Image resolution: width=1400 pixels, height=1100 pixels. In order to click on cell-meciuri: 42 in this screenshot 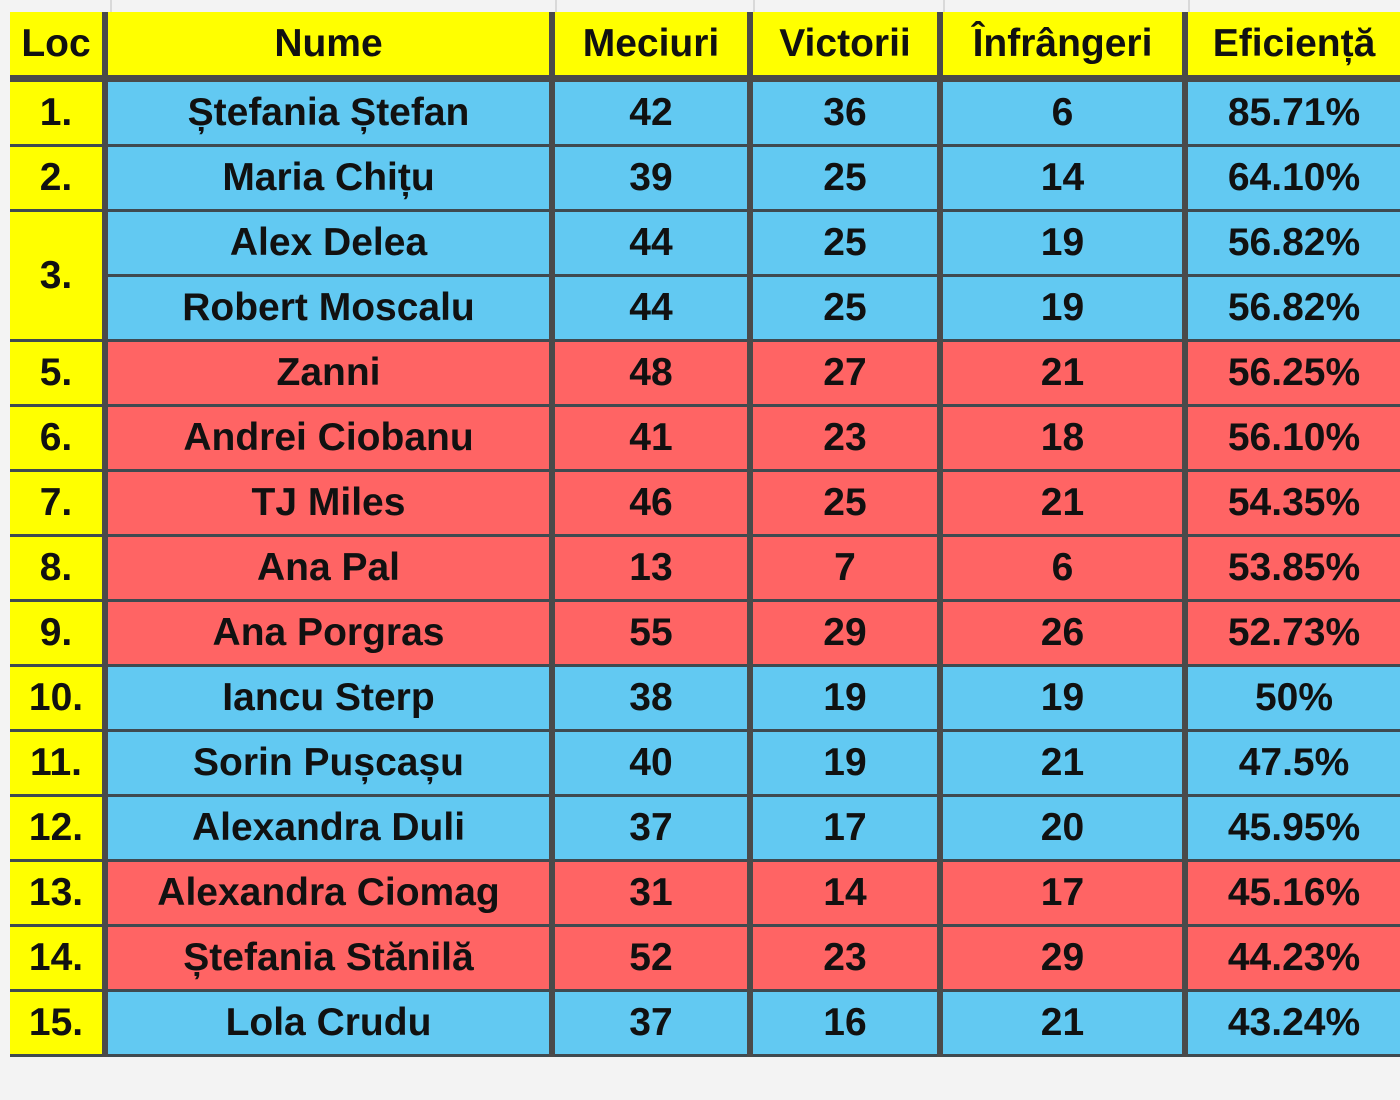, I will do `click(651, 112)`.